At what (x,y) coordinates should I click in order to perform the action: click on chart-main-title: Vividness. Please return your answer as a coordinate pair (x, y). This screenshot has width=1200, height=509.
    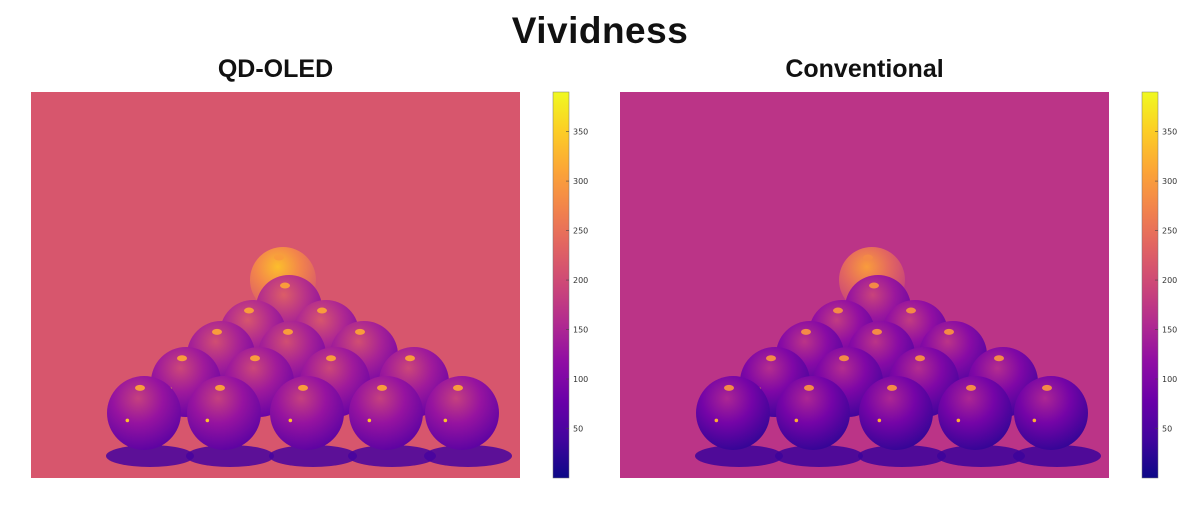
    Looking at the image, I should click on (600, 30).